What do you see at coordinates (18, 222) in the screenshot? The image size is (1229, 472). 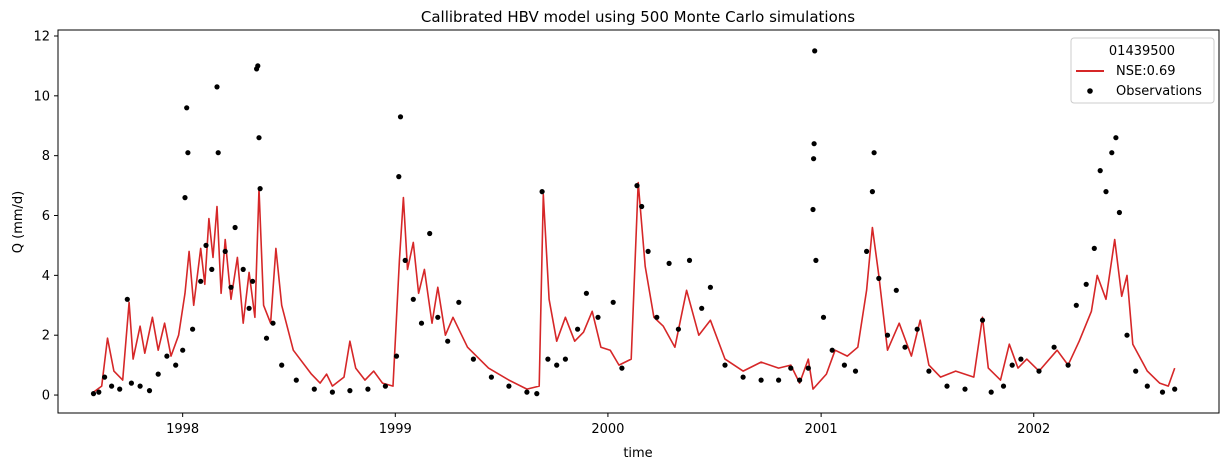 I see `y-axis-label: Q (mm/d)` at bounding box center [18, 222].